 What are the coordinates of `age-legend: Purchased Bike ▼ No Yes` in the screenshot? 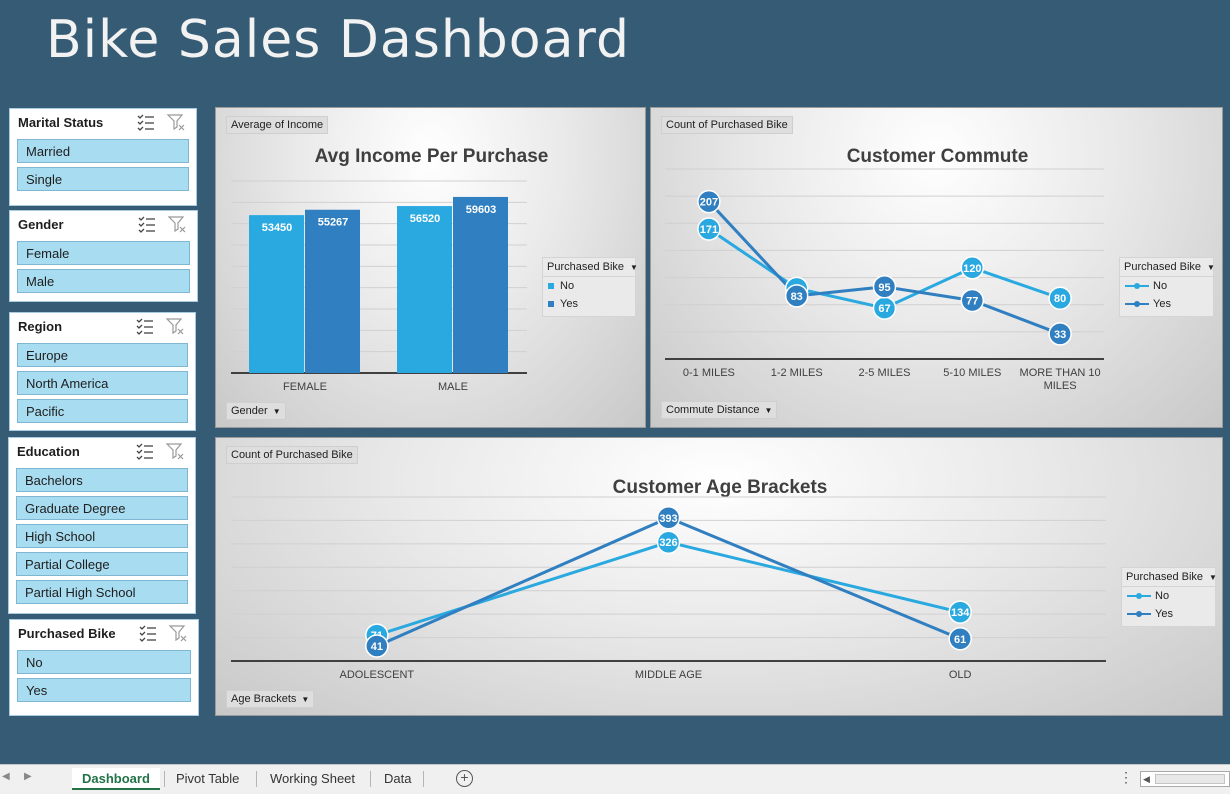 It's located at (1169, 597).